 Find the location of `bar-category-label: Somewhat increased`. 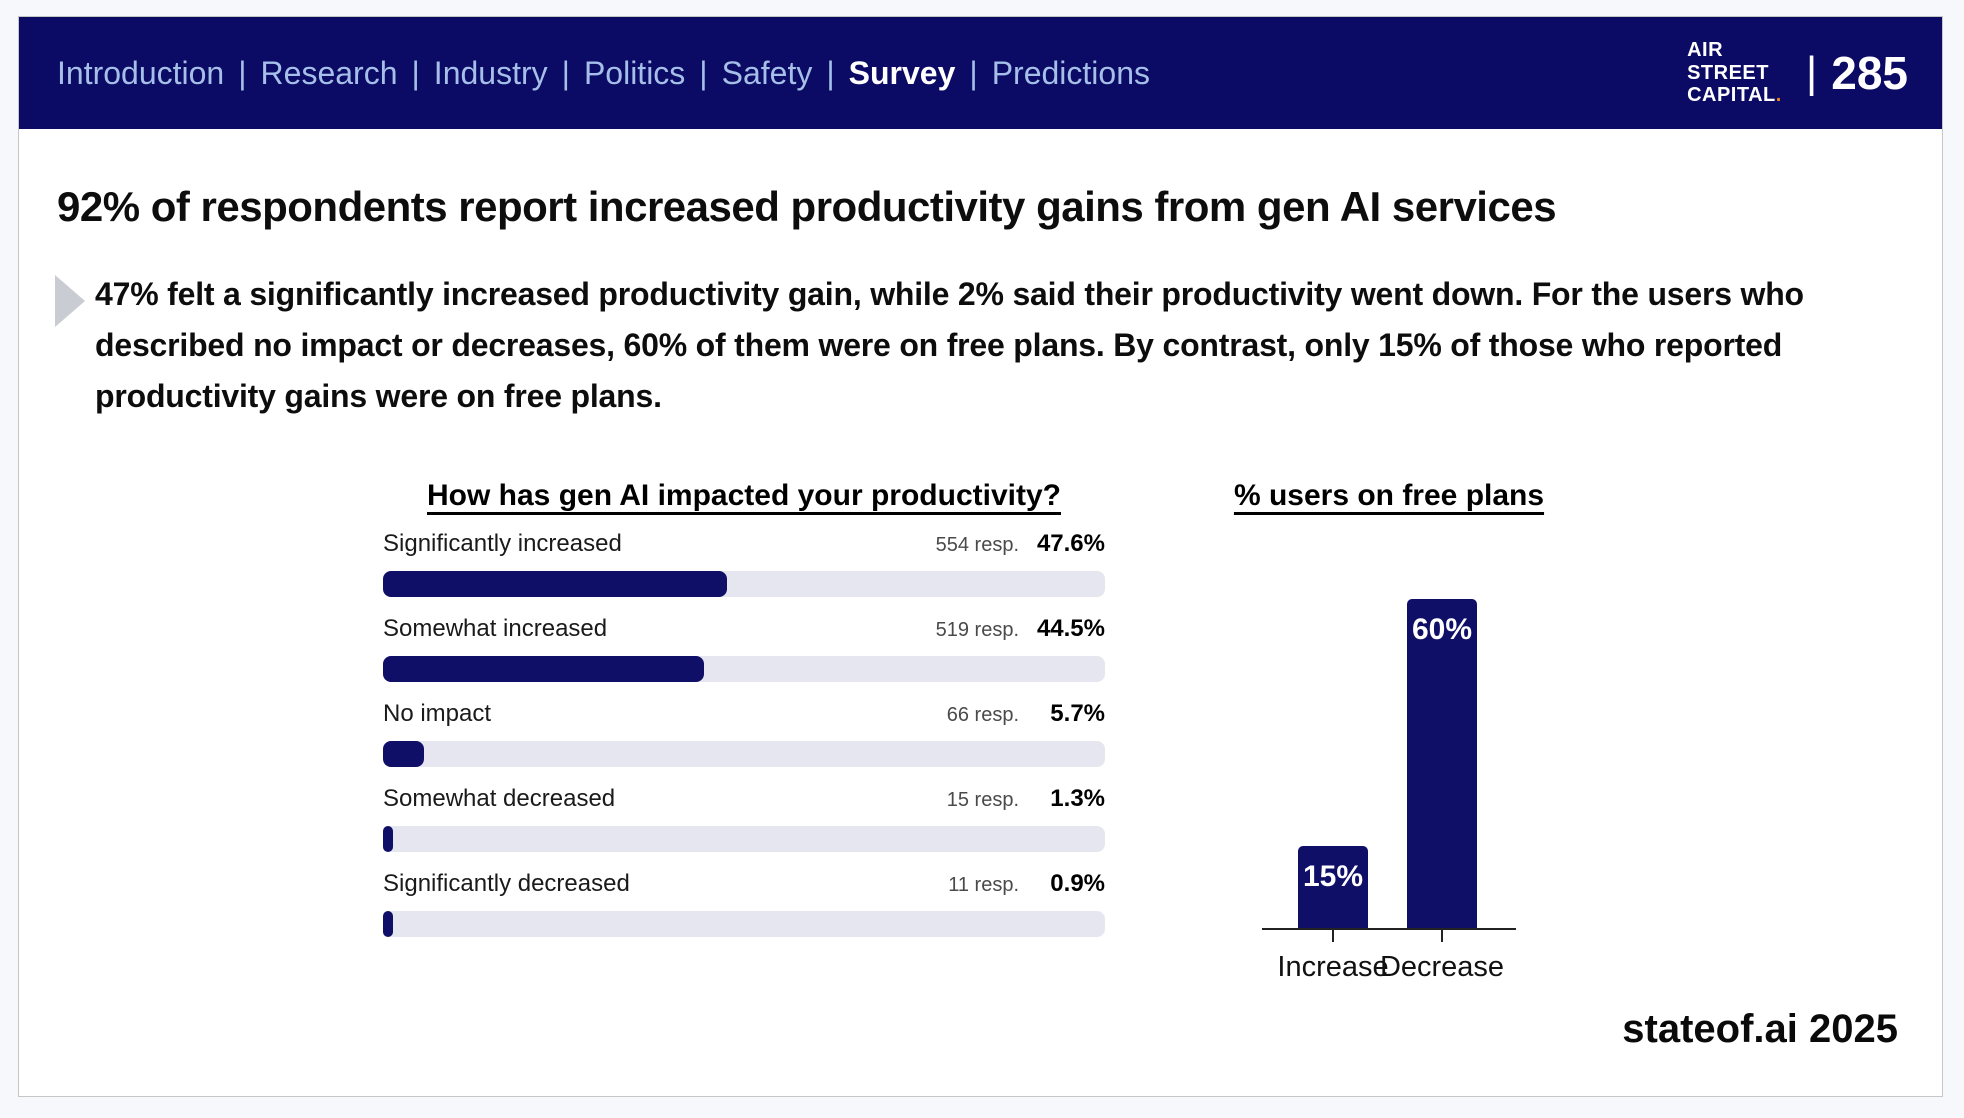

bar-category-label: Somewhat increased is located at coordinates (495, 628).